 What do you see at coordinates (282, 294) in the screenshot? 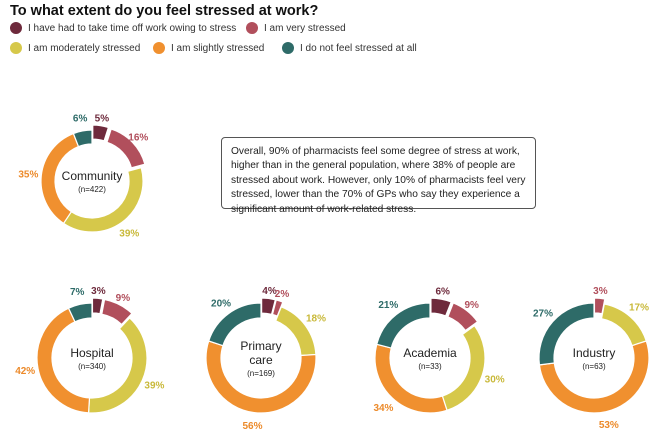
I see `primary-care-label-very-stressed: 2%` at bounding box center [282, 294].